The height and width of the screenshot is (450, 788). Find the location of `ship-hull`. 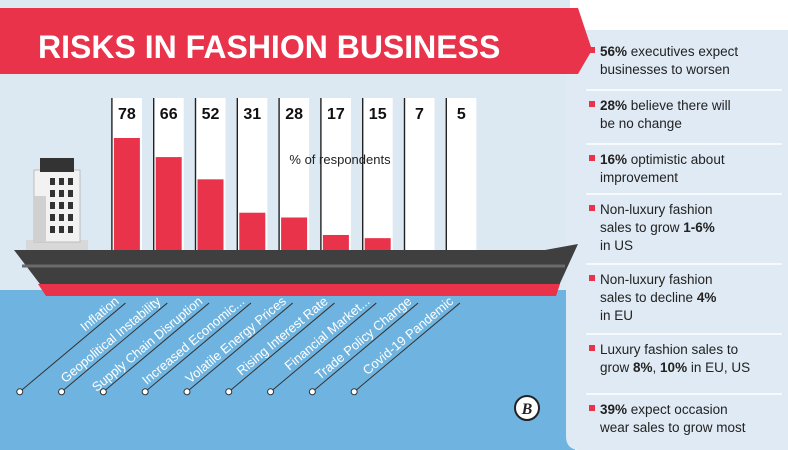

ship-hull is located at coordinates (296, 270).